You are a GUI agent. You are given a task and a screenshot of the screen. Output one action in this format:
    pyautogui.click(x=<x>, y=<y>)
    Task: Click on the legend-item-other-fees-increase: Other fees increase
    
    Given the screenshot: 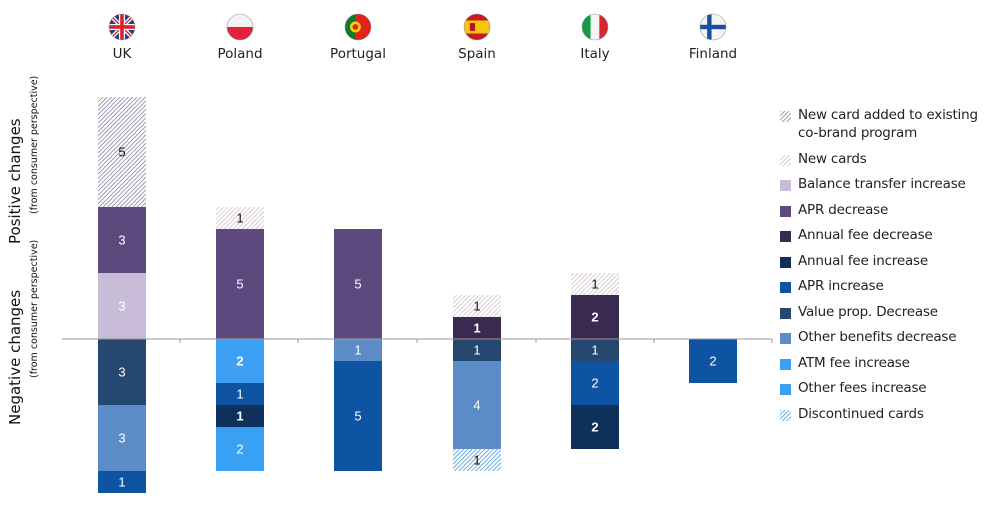 What is the action you would take?
    pyautogui.click(x=880, y=388)
    